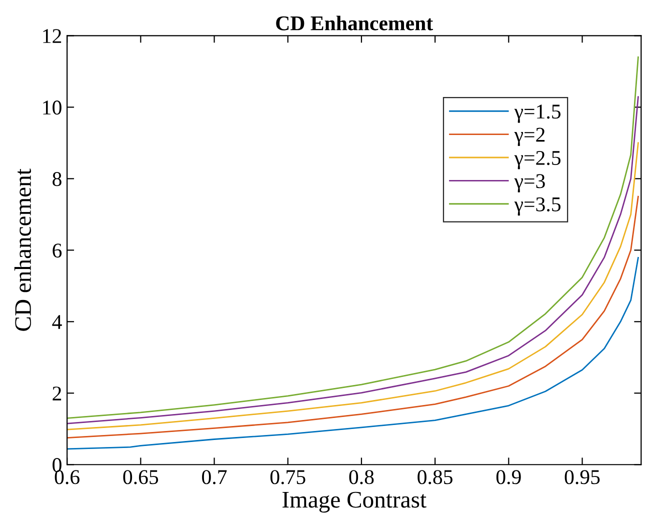 This screenshot has height=525, width=645. What do you see at coordinates (355, 23) in the screenshot?
I see `chart-title: CD Enhancement` at bounding box center [355, 23].